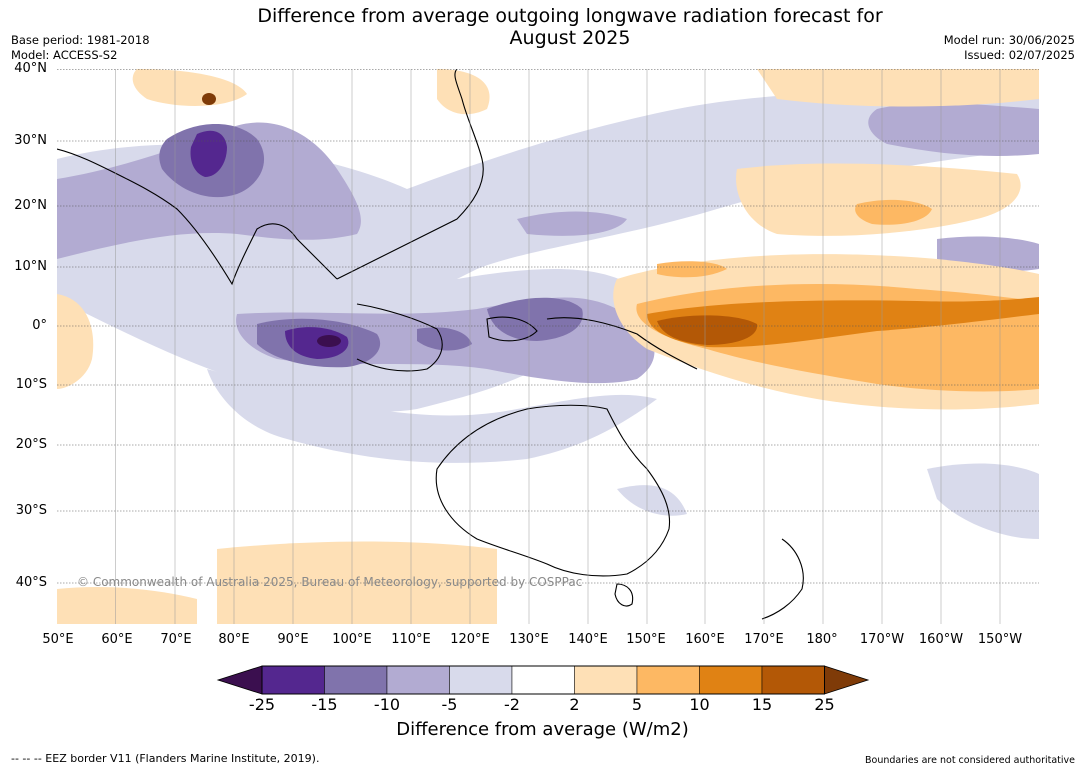  I want to click on lon-label-100e: 100°E, so click(352, 639).